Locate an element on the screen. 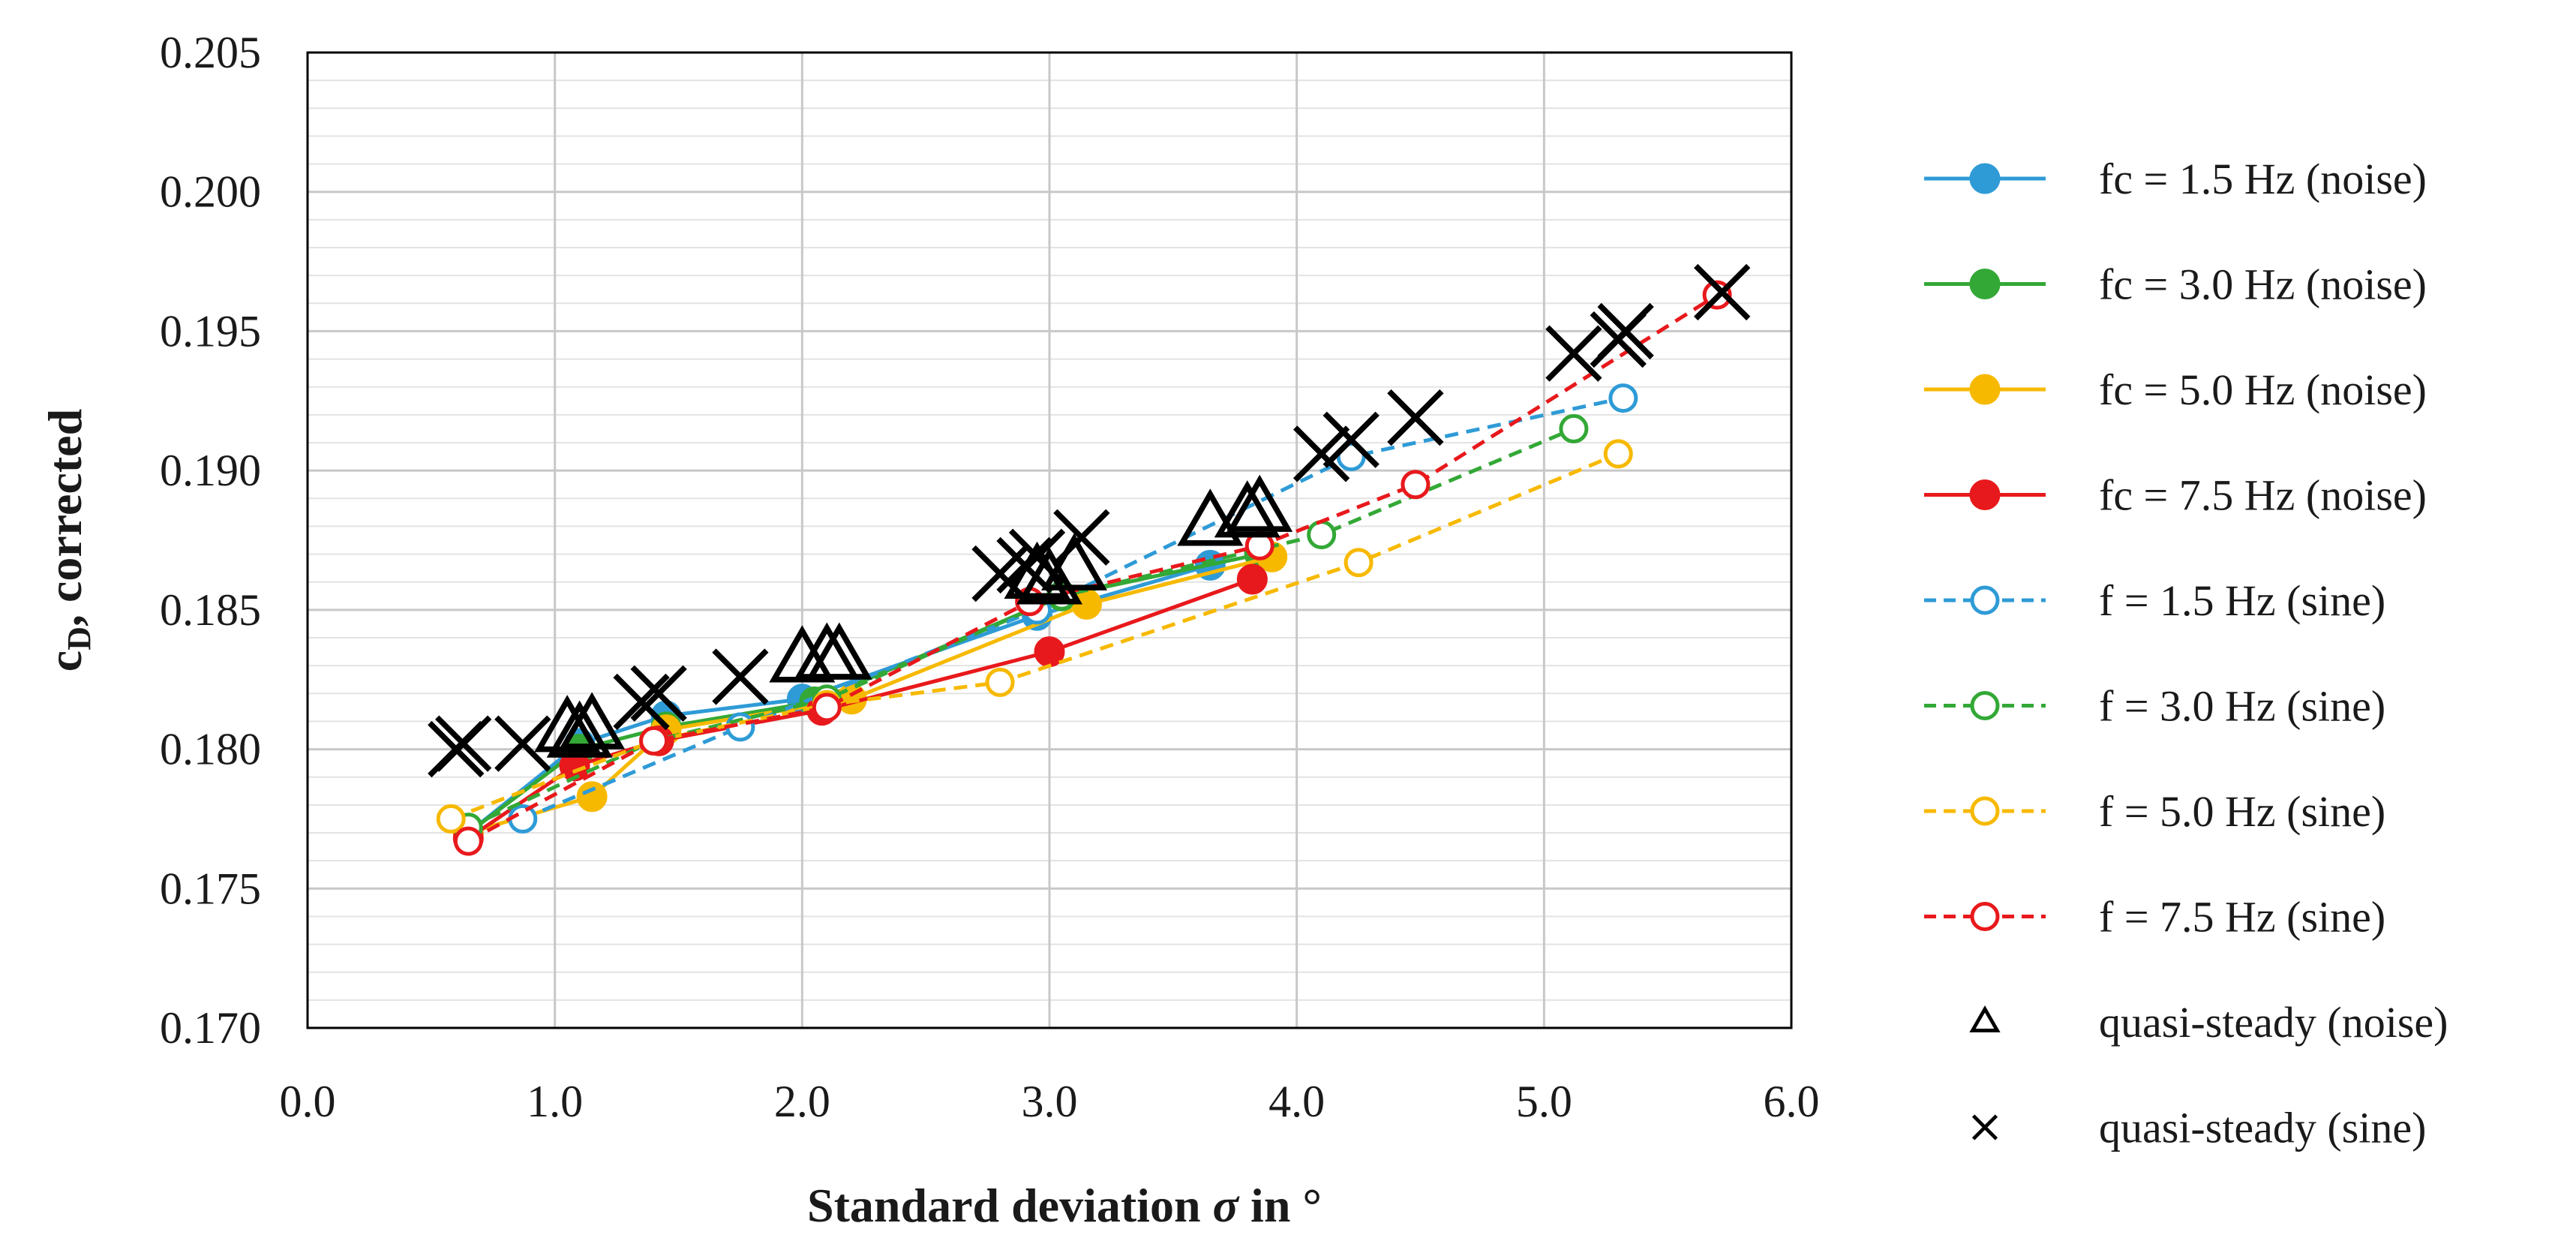 This screenshot has height=1244, width=2576. x-tick-label: 0.0 is located at coordinates (308, 1101).